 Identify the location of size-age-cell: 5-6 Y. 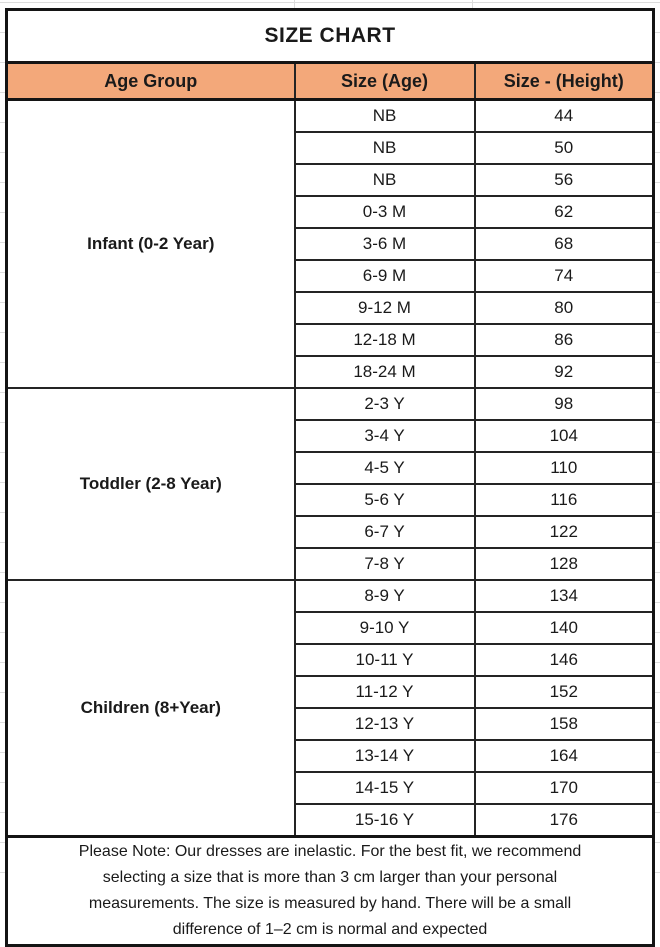
(384, 500).